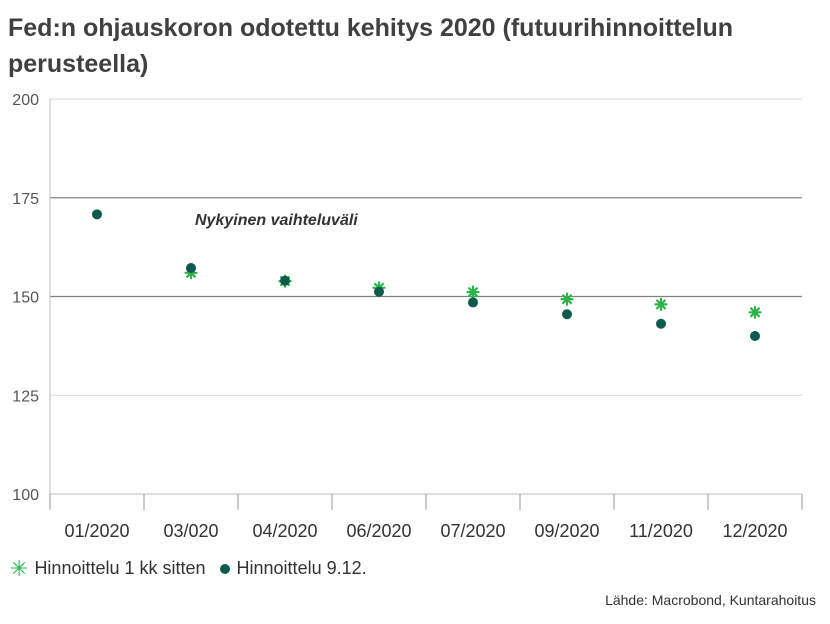 This screenshot has width=830, height=624. Describe the element at coordinates (19, 568) in the screenshot. I see `star-marker-icon: ✳` at that location.